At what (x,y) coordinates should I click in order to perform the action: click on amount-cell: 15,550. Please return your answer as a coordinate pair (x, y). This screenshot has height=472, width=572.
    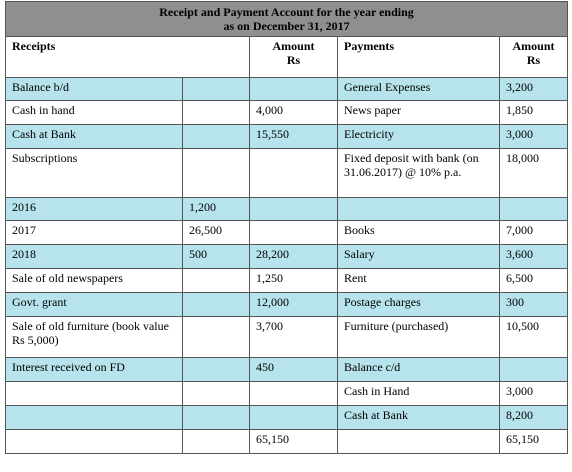
    Looking at the image, I should click on (293, 136).